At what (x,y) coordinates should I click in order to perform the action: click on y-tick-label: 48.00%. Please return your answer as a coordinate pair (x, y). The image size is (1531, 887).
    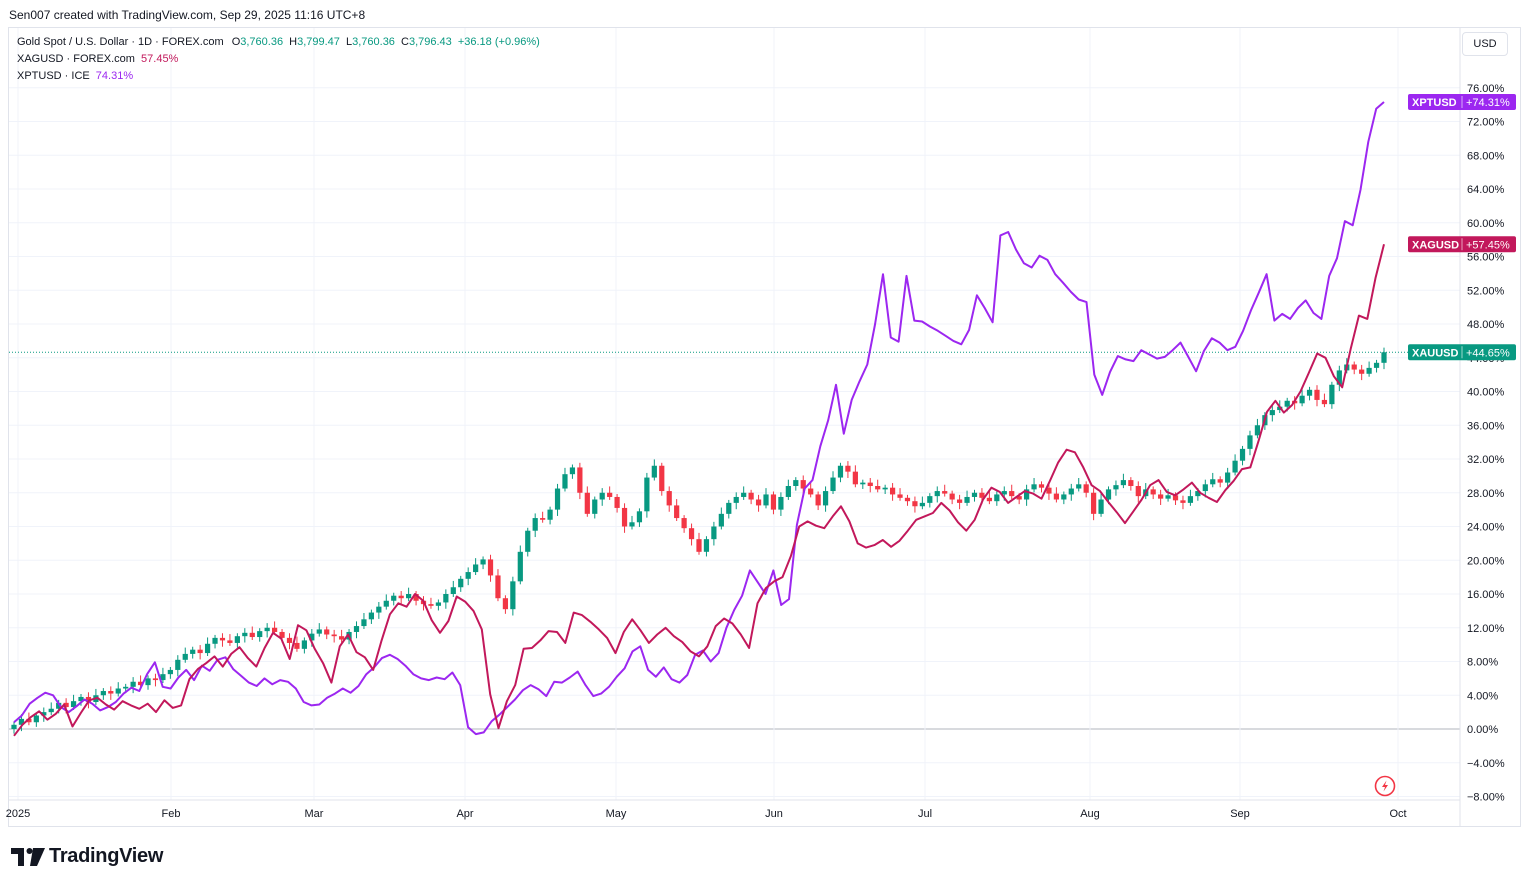
    Looking at the image, I should click on (1486, 325).